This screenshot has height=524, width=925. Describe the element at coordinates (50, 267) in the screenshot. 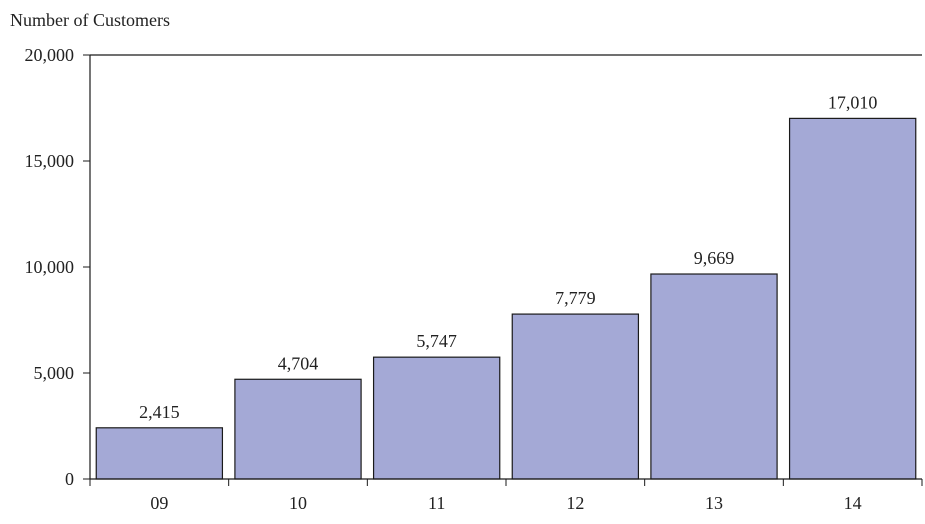

I see `y-tick-label: 10,000` at that location.